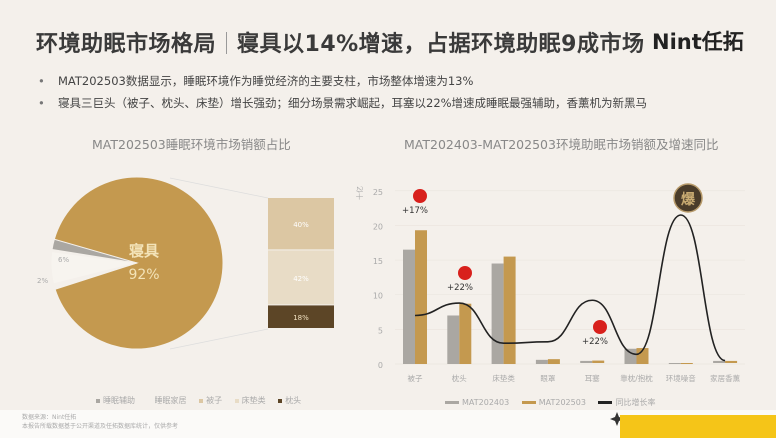 This screenshot has width=776, height=438. What do you see at coordinates (725, 378) in the screenshot?
I see `x-tick-label: 家居香薰` at bounding box center [725, 378].